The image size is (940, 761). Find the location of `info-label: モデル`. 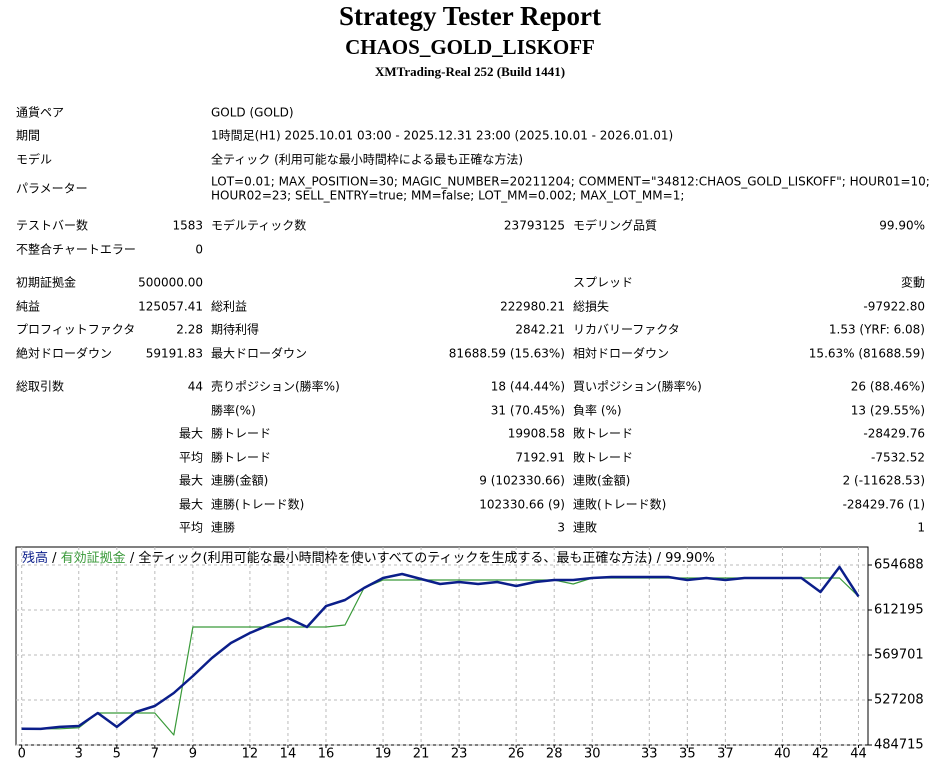

info-label: モデル is located at coordinates (34, 159).